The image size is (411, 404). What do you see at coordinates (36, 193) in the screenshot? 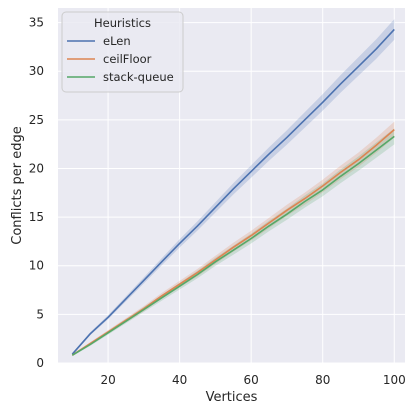
I see `y-tick-labels: 0 5 10 15 20 25 30 35` at bounding box center [36, 193].